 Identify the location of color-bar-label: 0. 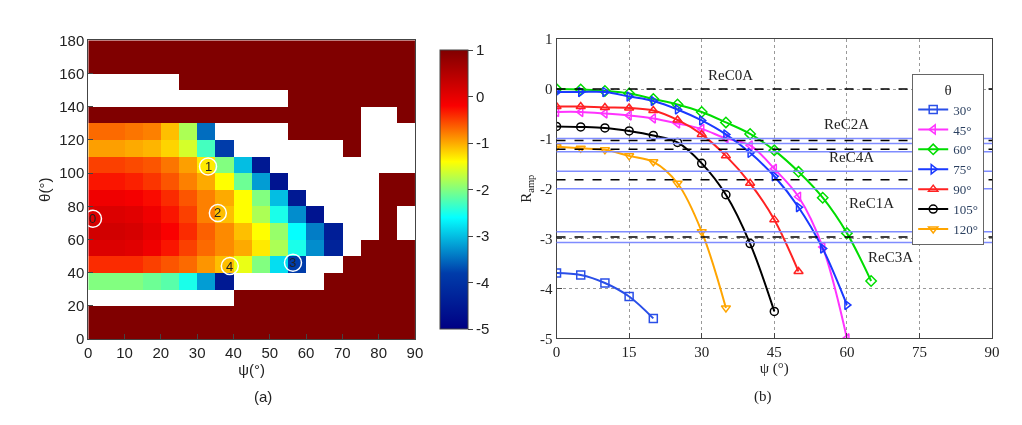
(480, 96).